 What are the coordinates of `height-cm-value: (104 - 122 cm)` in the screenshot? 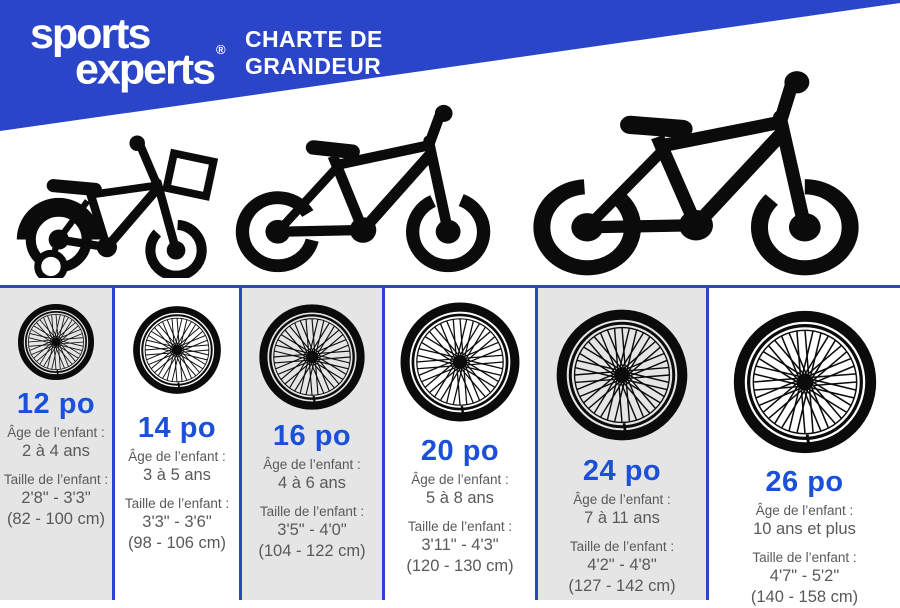 It's located at (312, 551).